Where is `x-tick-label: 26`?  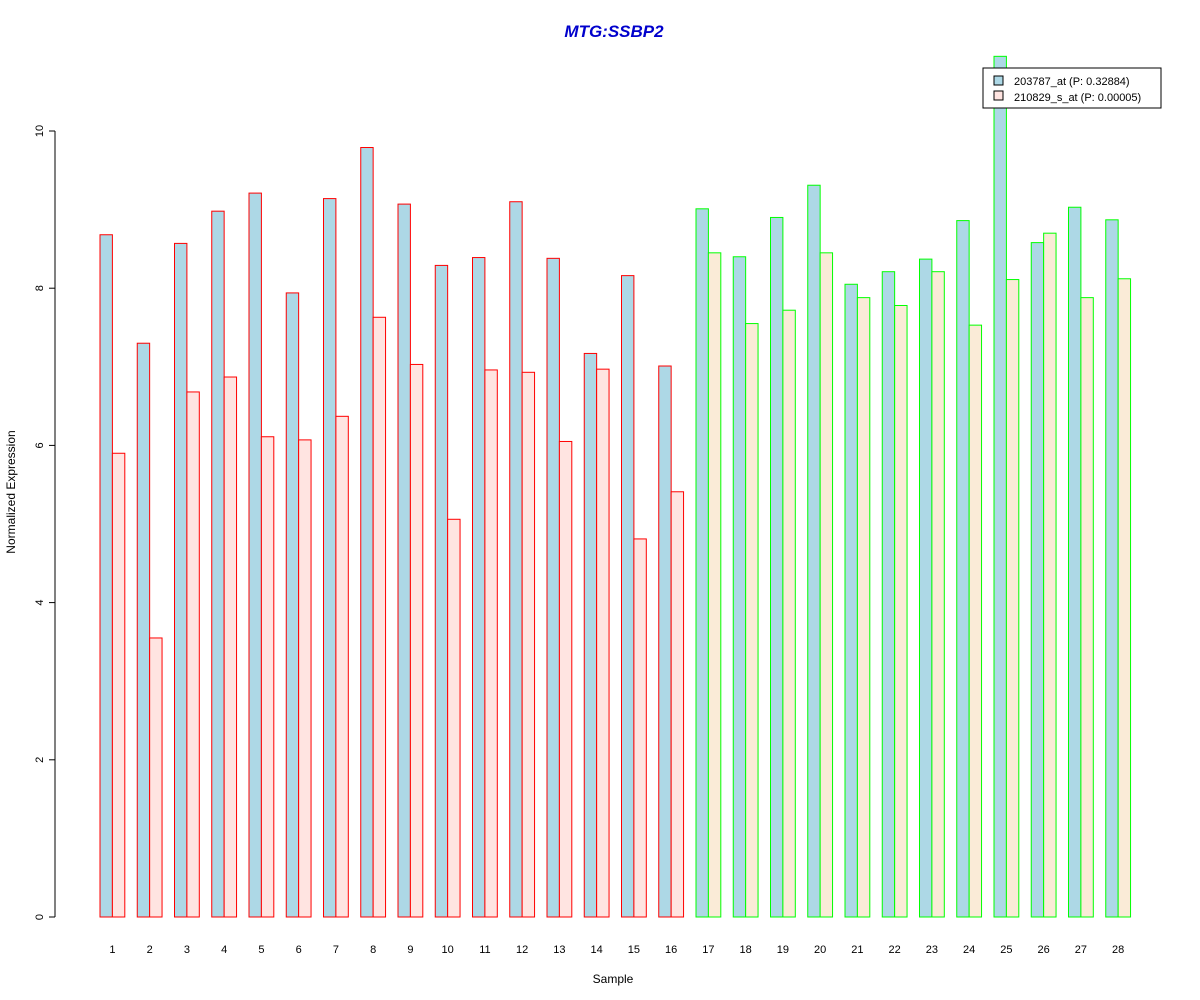
x-tick-label: 26 is located at coordinates (1044, 950).